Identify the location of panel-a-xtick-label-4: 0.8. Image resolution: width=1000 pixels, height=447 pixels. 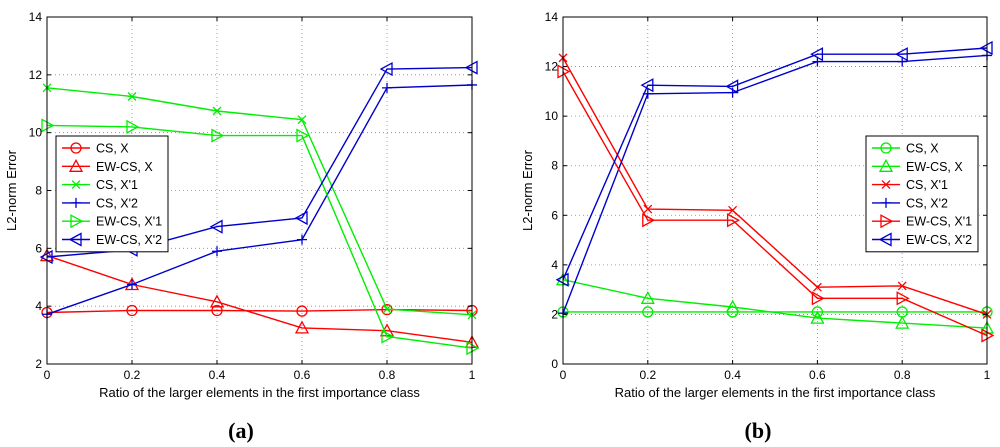
(387, 375).